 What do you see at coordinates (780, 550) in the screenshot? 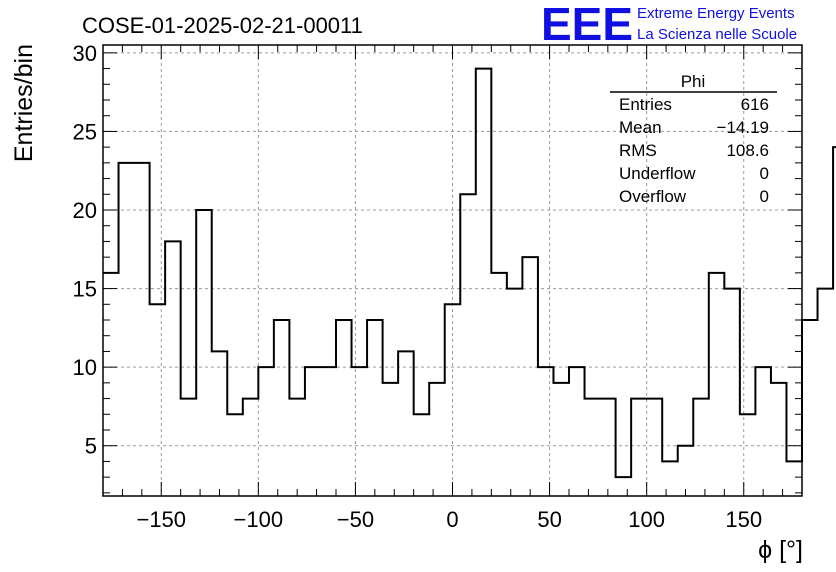
I see `x-axis-label: ϕ [°]` at bounding box center [780, 550].